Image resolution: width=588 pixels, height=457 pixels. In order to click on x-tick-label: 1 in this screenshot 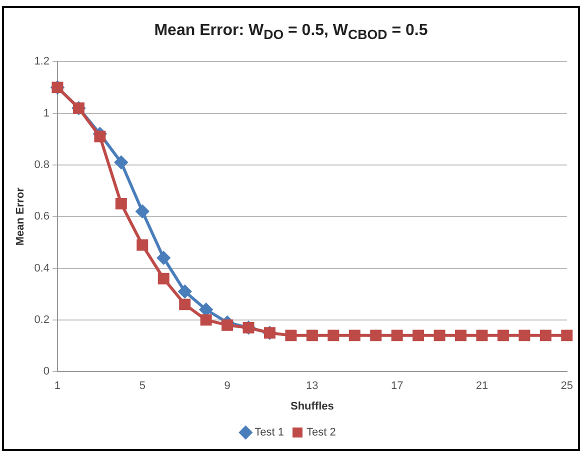, I will do `click(57, 386)`.